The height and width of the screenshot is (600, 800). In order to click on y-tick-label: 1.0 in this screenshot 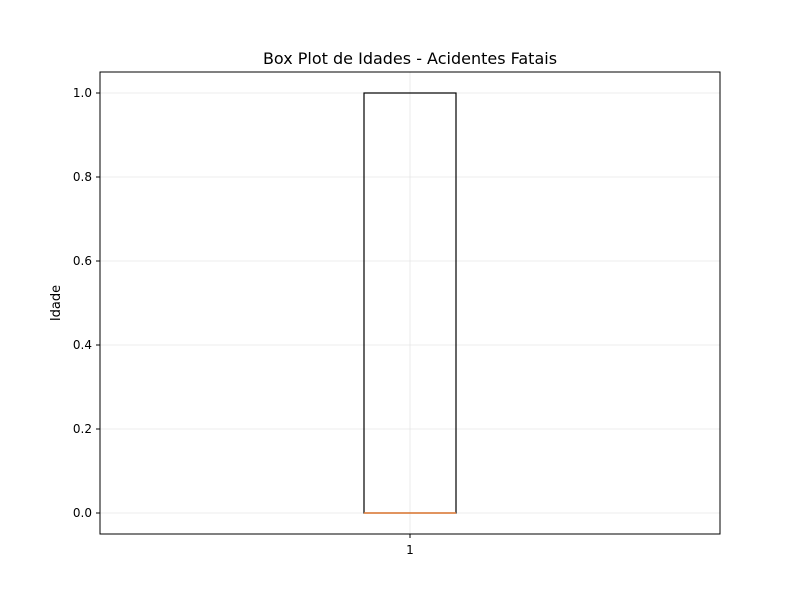, I will do `click(82, 93)`.